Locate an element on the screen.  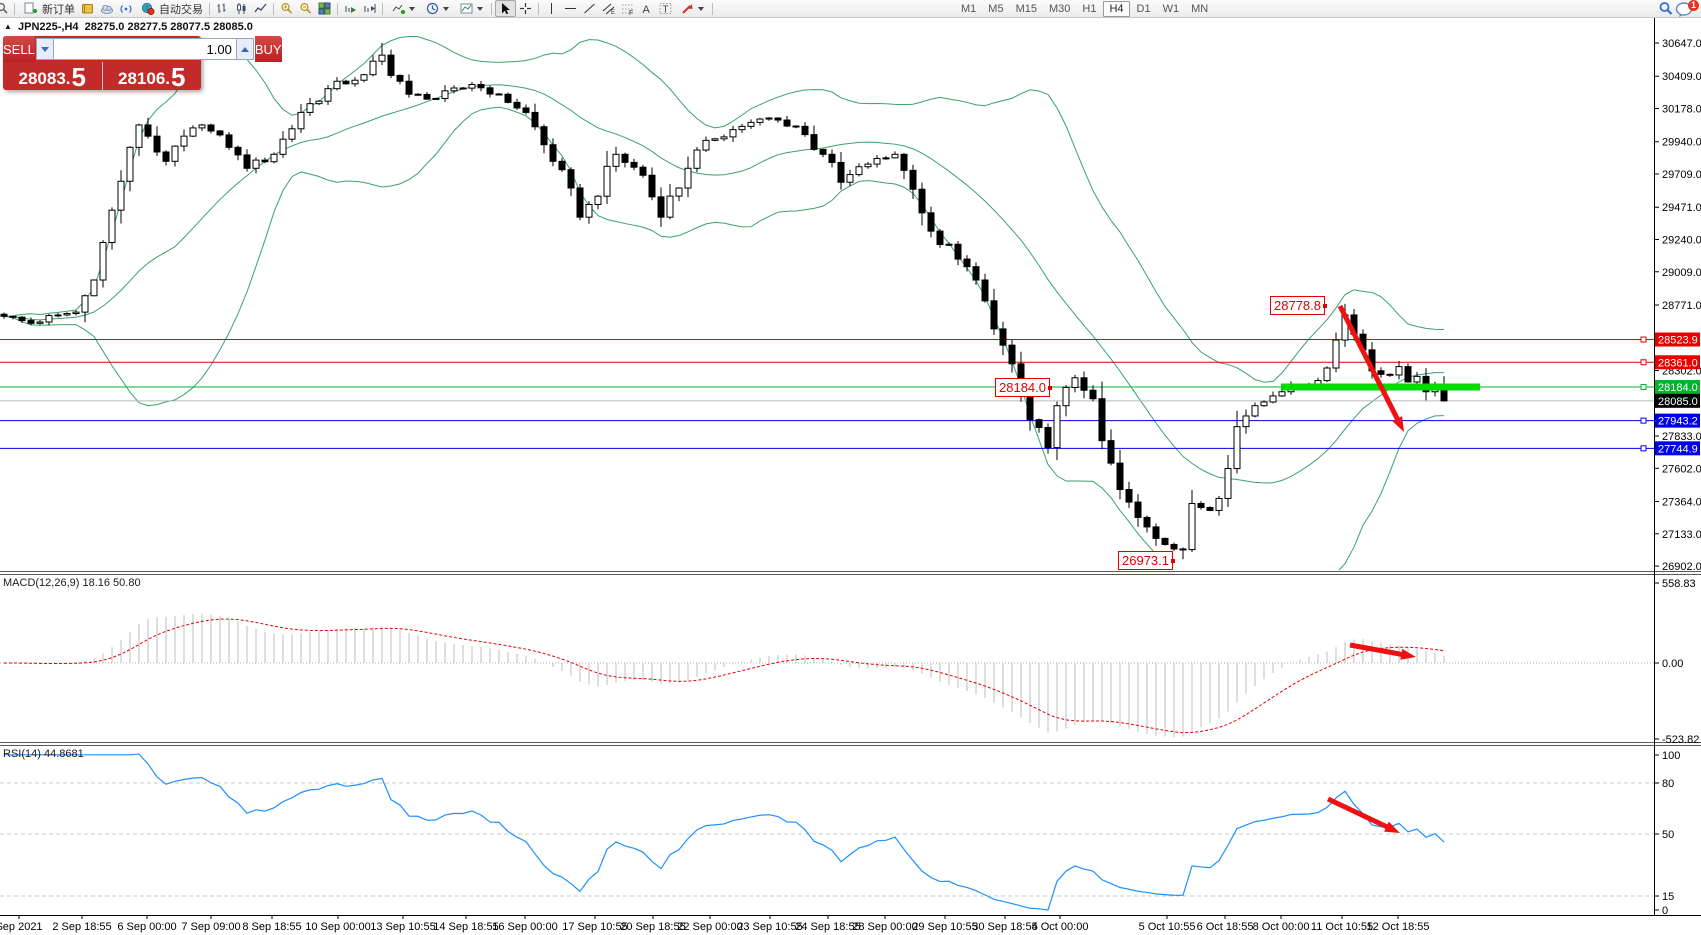
tab-timeframe-m15: M15 is located at coordinates (1026, 8).